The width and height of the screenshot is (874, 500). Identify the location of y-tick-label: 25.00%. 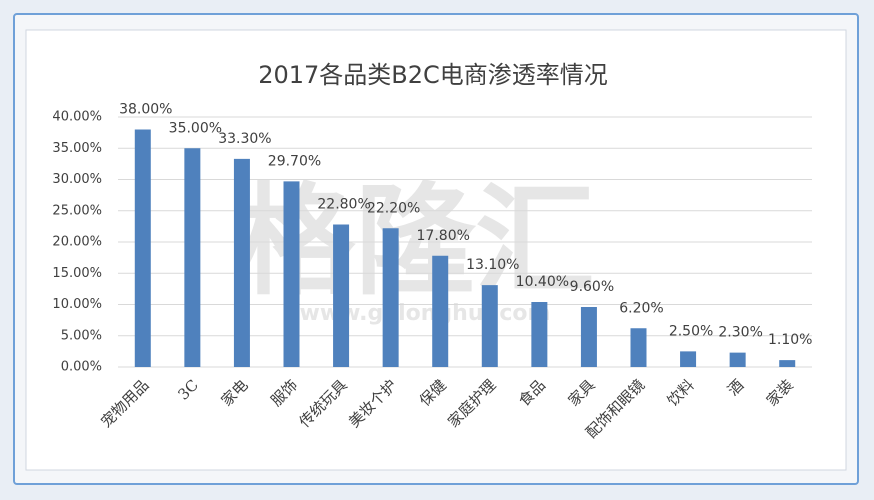
(77, 210).